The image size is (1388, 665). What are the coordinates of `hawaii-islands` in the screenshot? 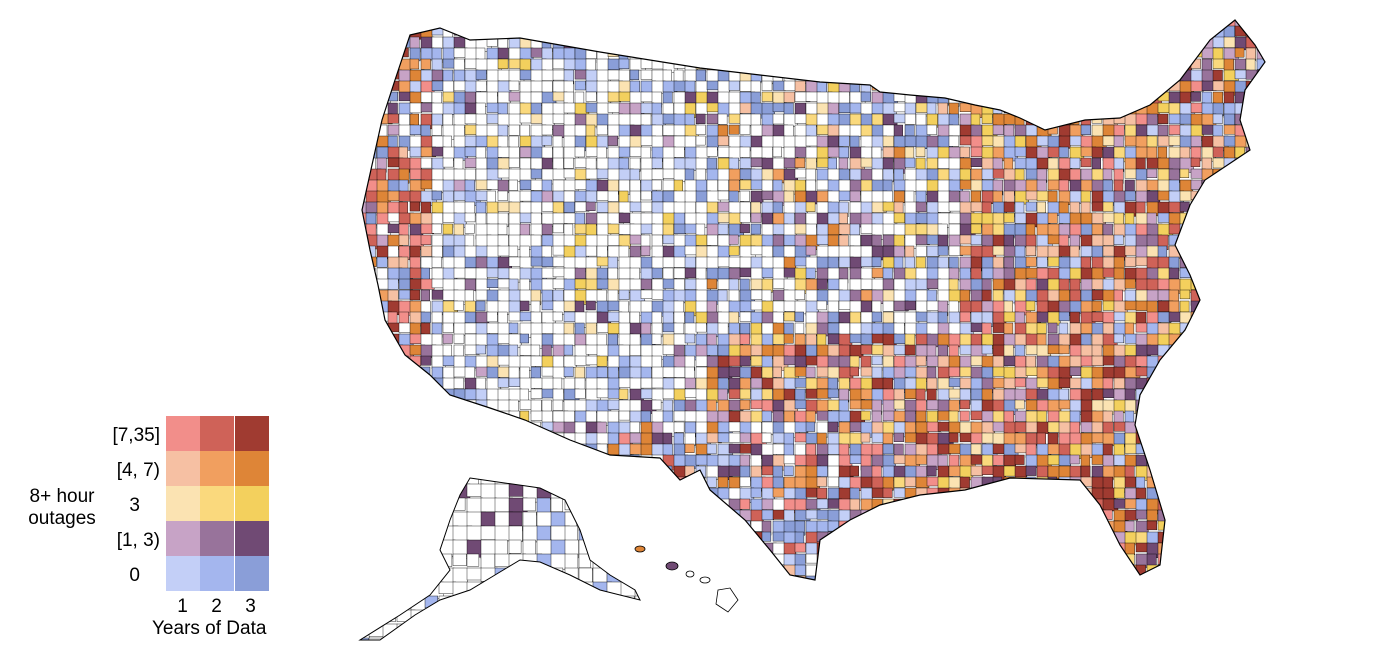 It's located at (686, 579).